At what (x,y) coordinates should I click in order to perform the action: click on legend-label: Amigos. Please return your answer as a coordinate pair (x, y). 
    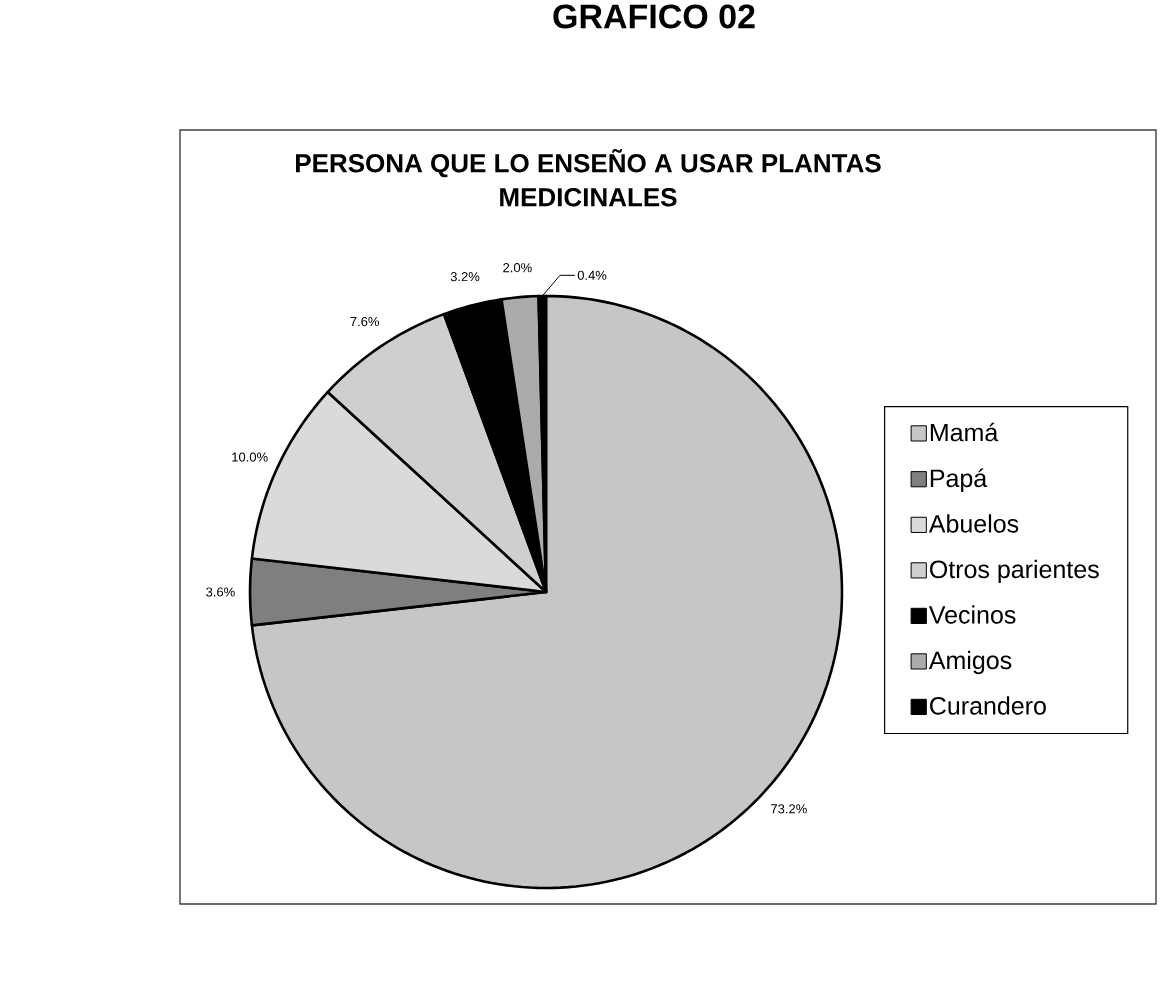
    Looking at the image, I should click on (970, 662).